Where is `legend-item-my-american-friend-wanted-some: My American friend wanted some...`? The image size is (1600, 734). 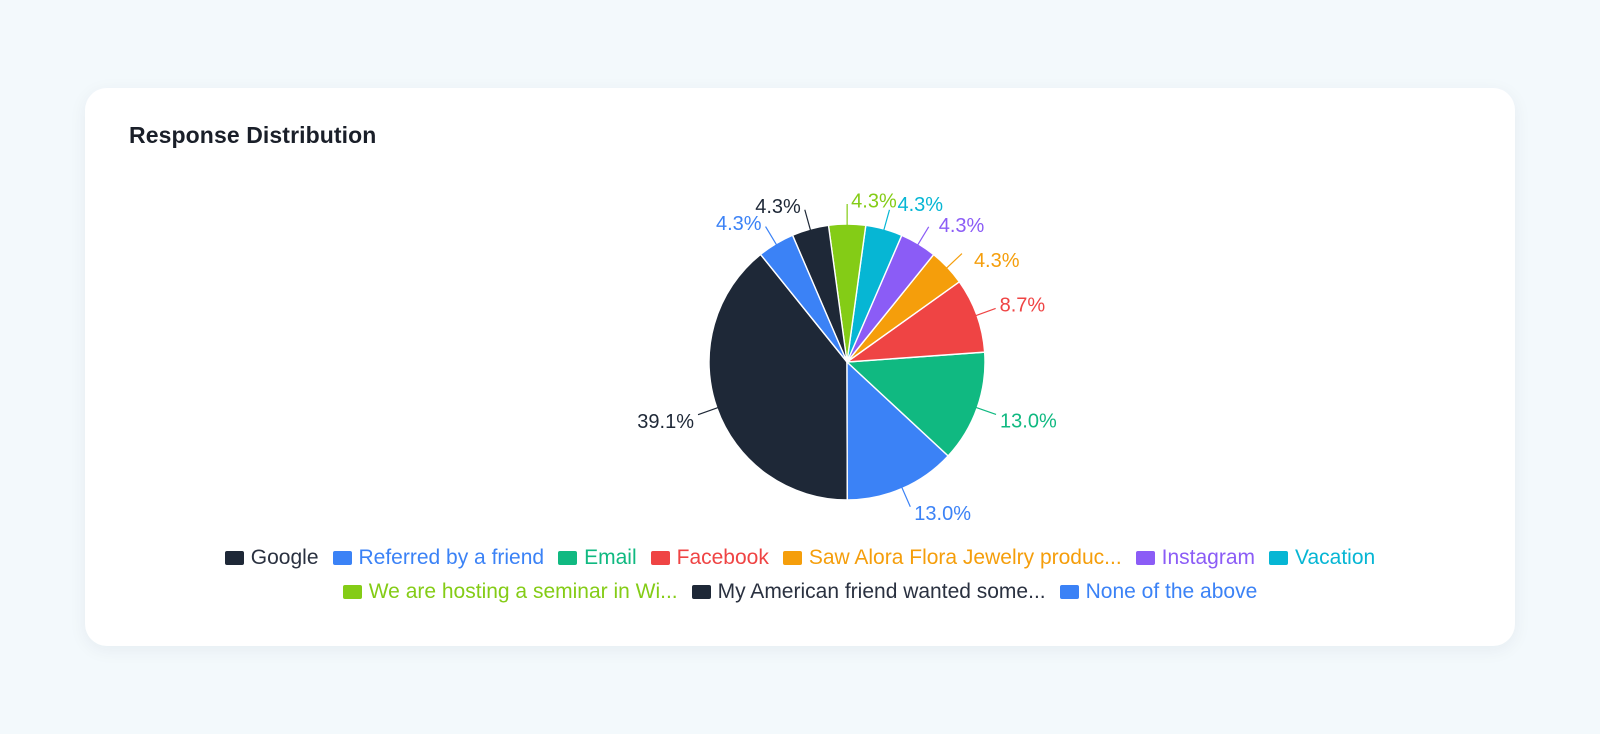 legend-item-my-american-friend-wanted-some: My American friend wanted some... is located at coordinates (868, 592).